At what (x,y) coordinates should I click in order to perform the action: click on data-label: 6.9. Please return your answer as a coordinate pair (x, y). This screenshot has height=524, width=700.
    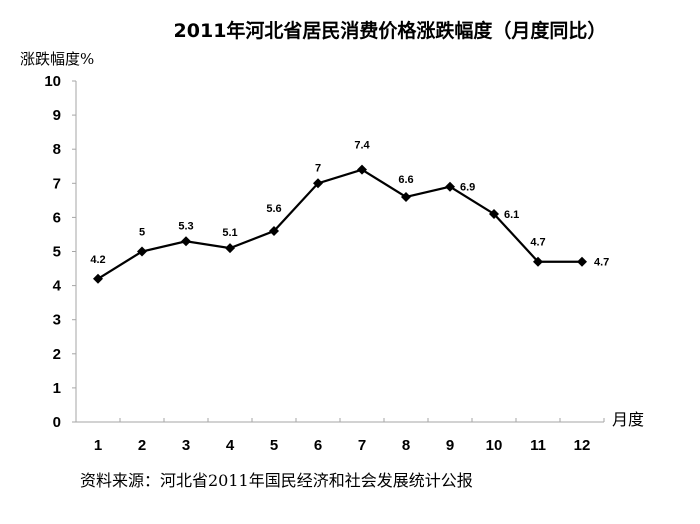
    Looking at the image, I should click on (467, 188).